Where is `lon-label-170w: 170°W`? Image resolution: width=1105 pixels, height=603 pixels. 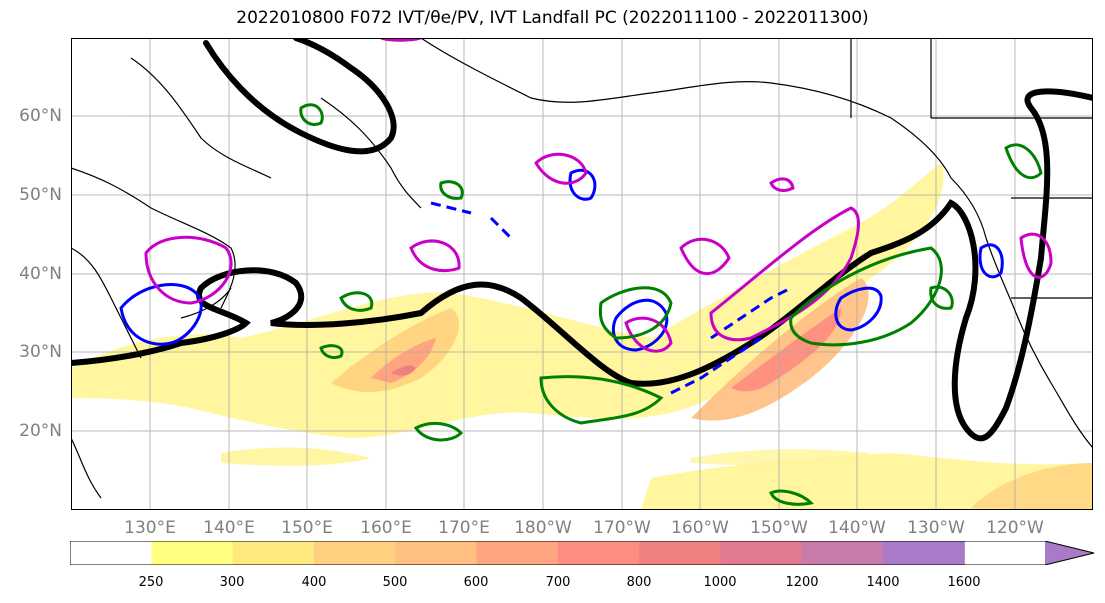
lon-label-170w: 170°W is located at coordinates (622, 528).